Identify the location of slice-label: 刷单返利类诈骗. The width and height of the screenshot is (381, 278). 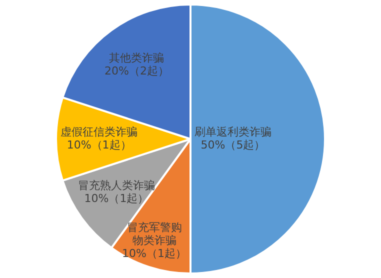
(233, 131).